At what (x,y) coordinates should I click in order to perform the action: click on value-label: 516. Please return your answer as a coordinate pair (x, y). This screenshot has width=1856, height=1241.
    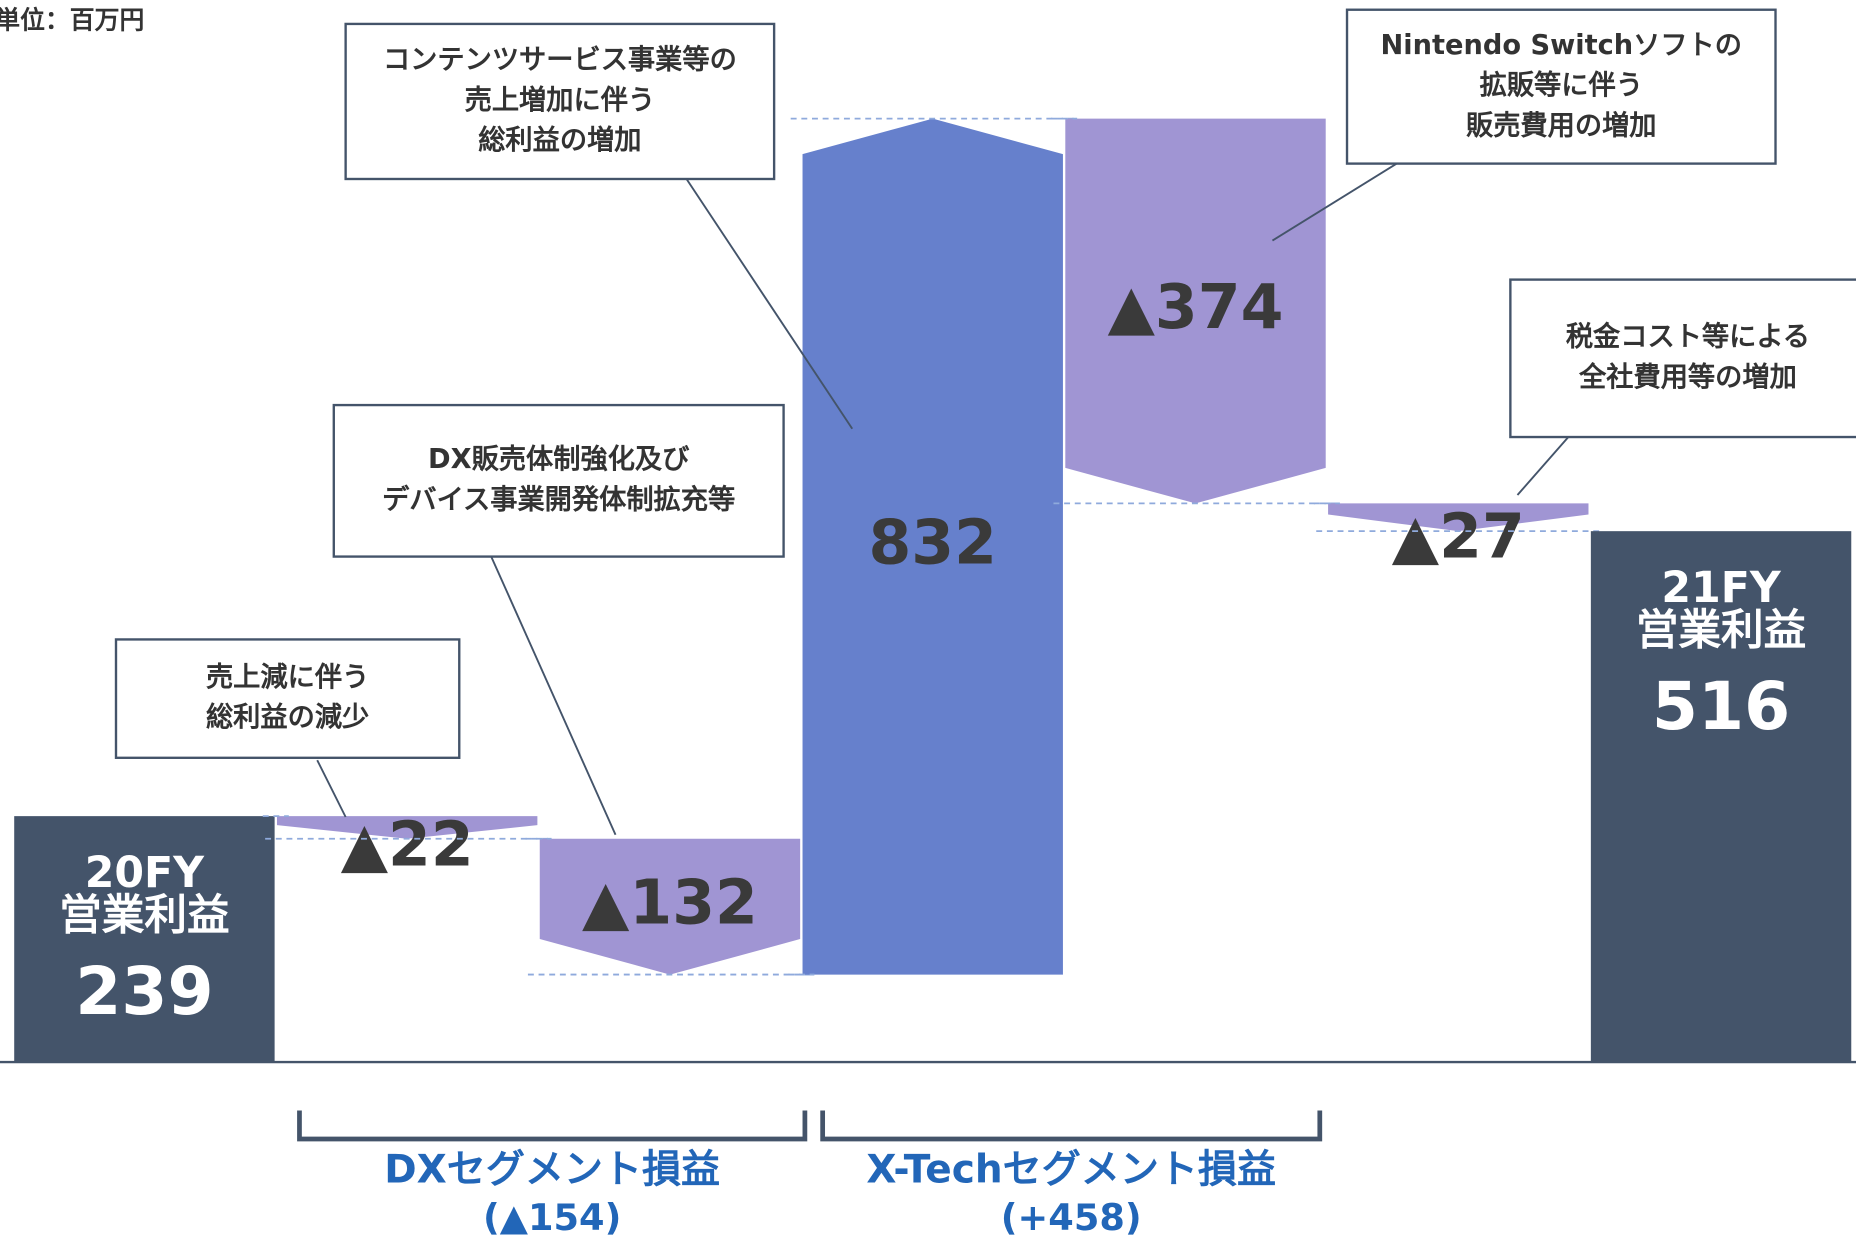
    Looking at the image, I should click on (1721, 706).